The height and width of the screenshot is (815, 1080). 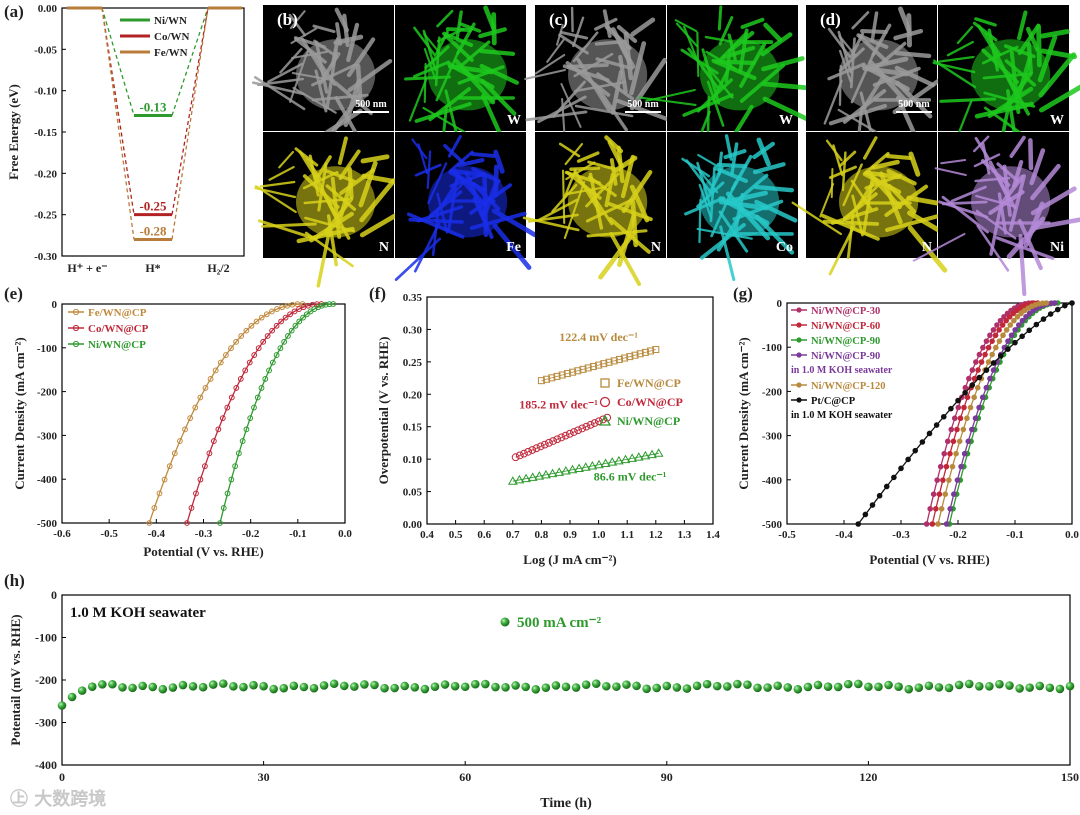 I want to click on panel-label-h: (h), so click(x=14, y=580).